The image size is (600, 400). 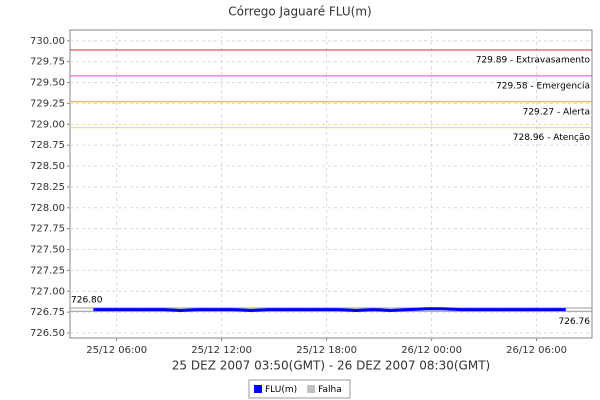 I want to click on y-tick-label: 729.50, so click(x=47, y=83).